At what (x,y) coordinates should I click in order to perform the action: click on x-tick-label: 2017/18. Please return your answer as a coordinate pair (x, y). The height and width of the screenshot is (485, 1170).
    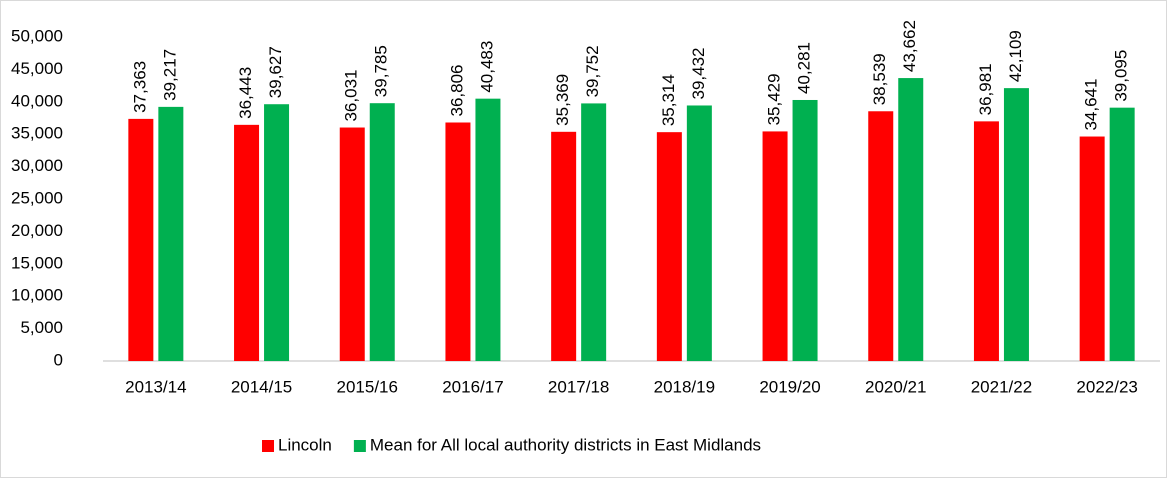
    Looking at the image, I should click on (578, 386).